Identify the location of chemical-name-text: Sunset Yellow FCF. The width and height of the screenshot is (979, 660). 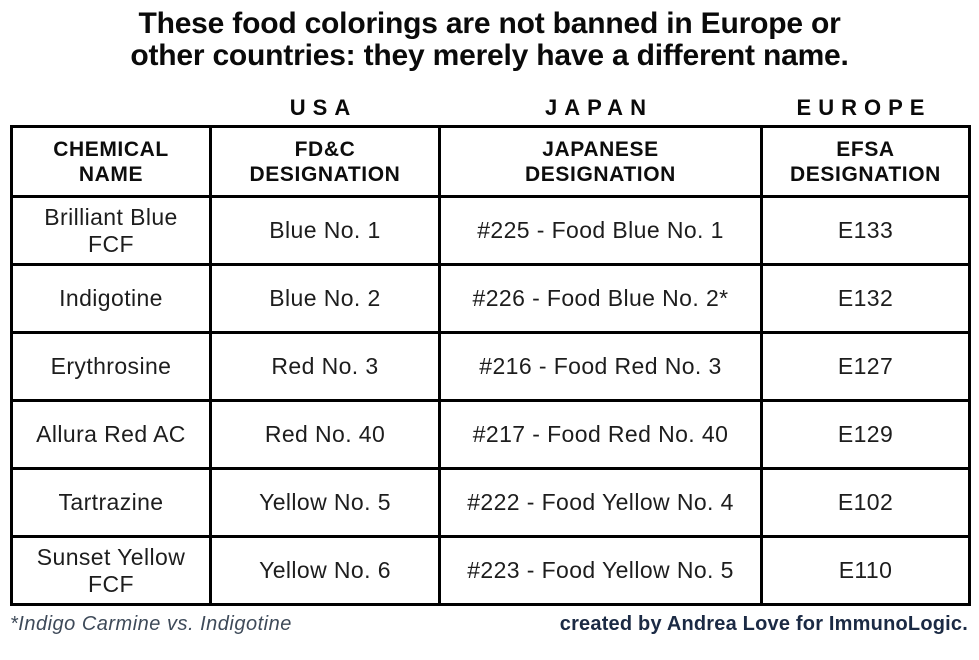
(111, 570).